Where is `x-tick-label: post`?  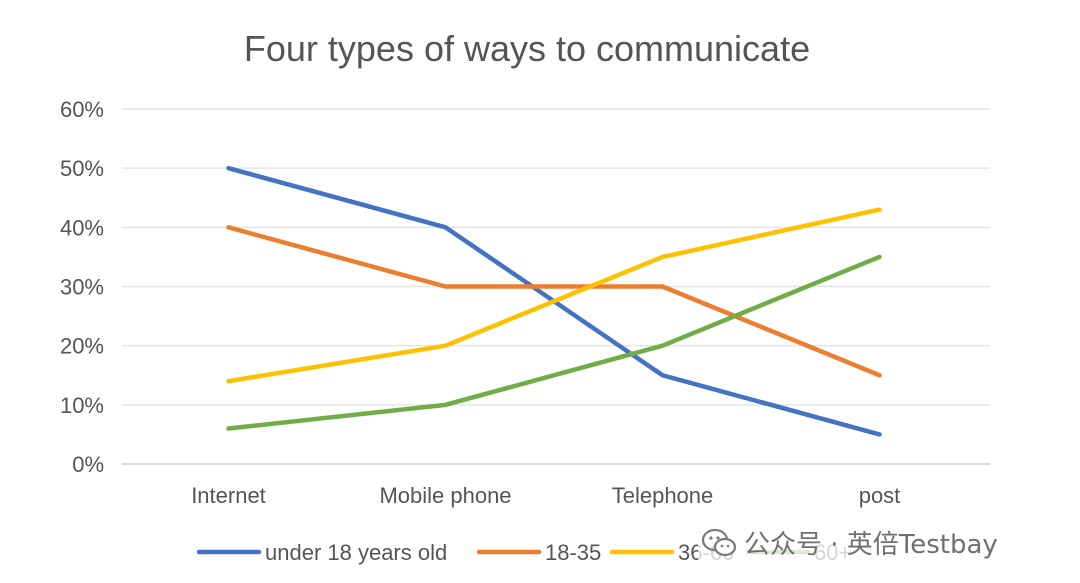 x-tick-label: post is located at coordinates (880, 495).